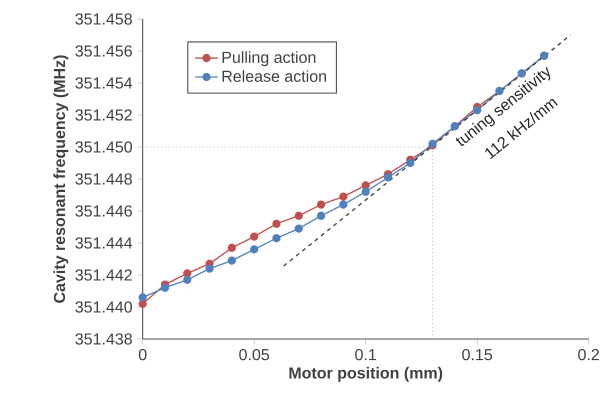 The width and height of the screenshot is (611, 407). I want to click on y-tick-label: 351.440, so click(103, 307).